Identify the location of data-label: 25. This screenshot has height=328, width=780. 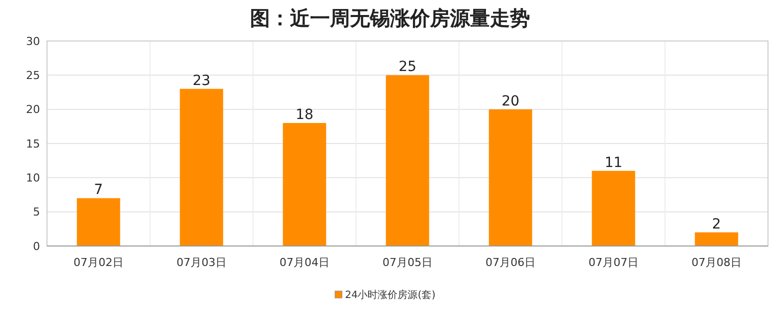
(407, 67).